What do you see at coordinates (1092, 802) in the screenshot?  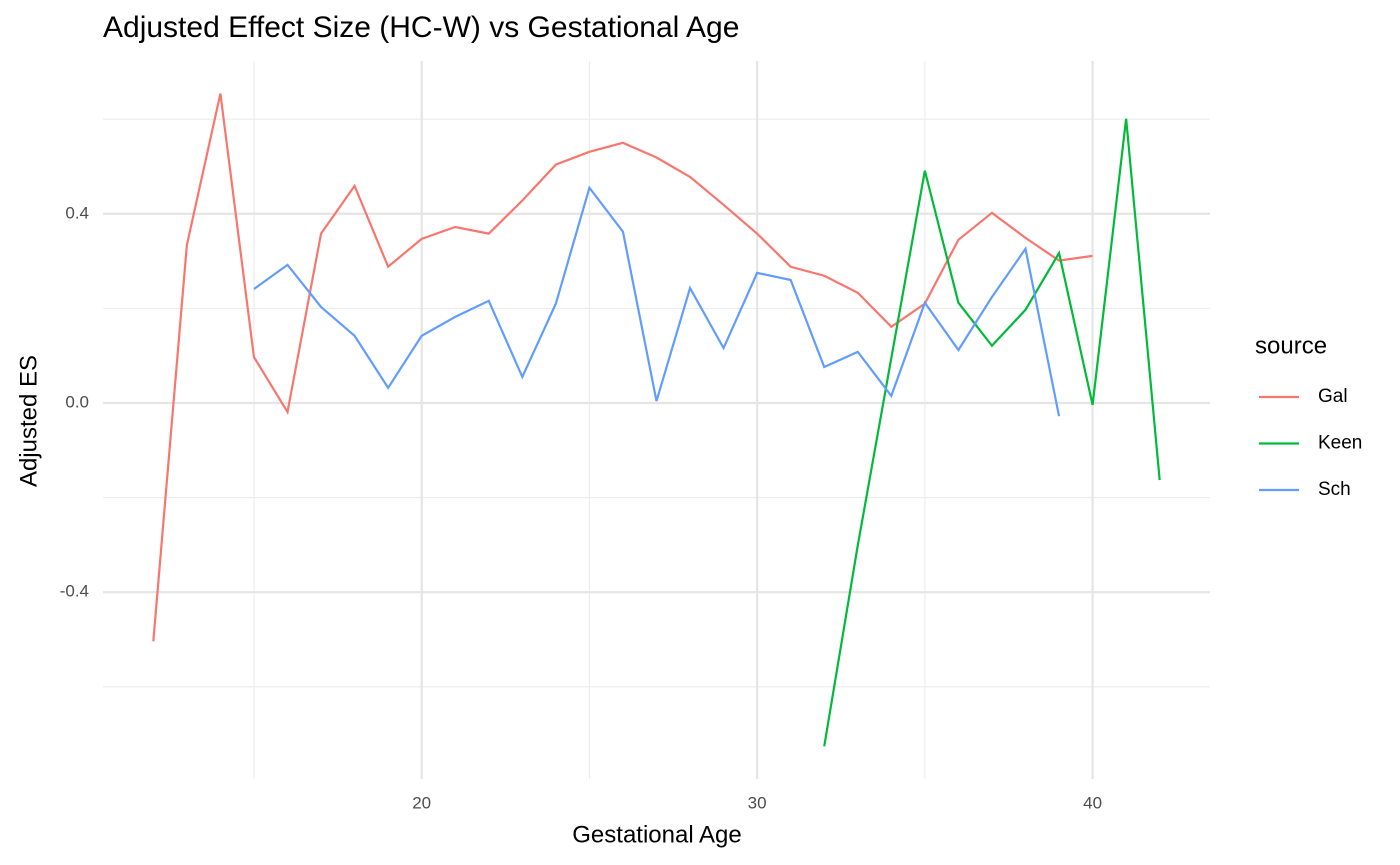 I see `x-tick-label: 40` at bounding box center [1092, 802].